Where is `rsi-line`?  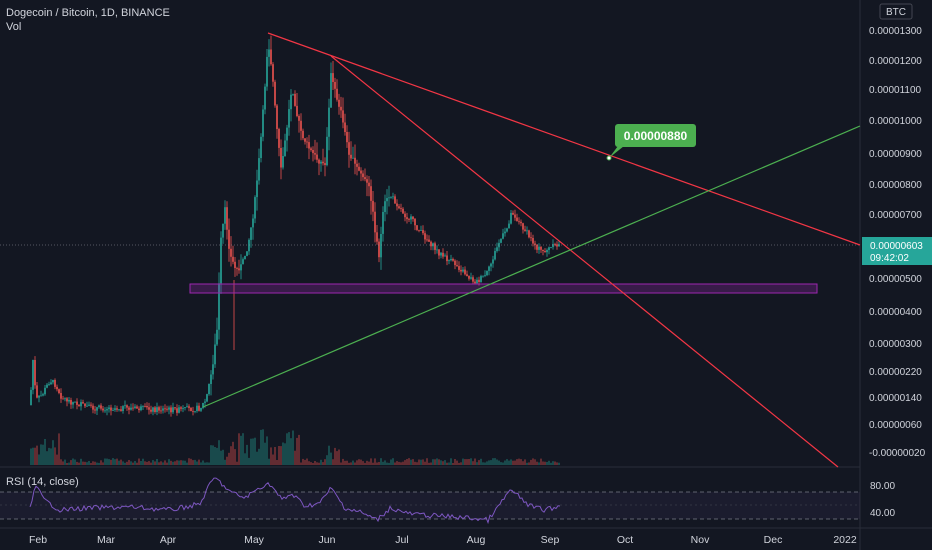
rsi-line is located at coordinates (295, 501).